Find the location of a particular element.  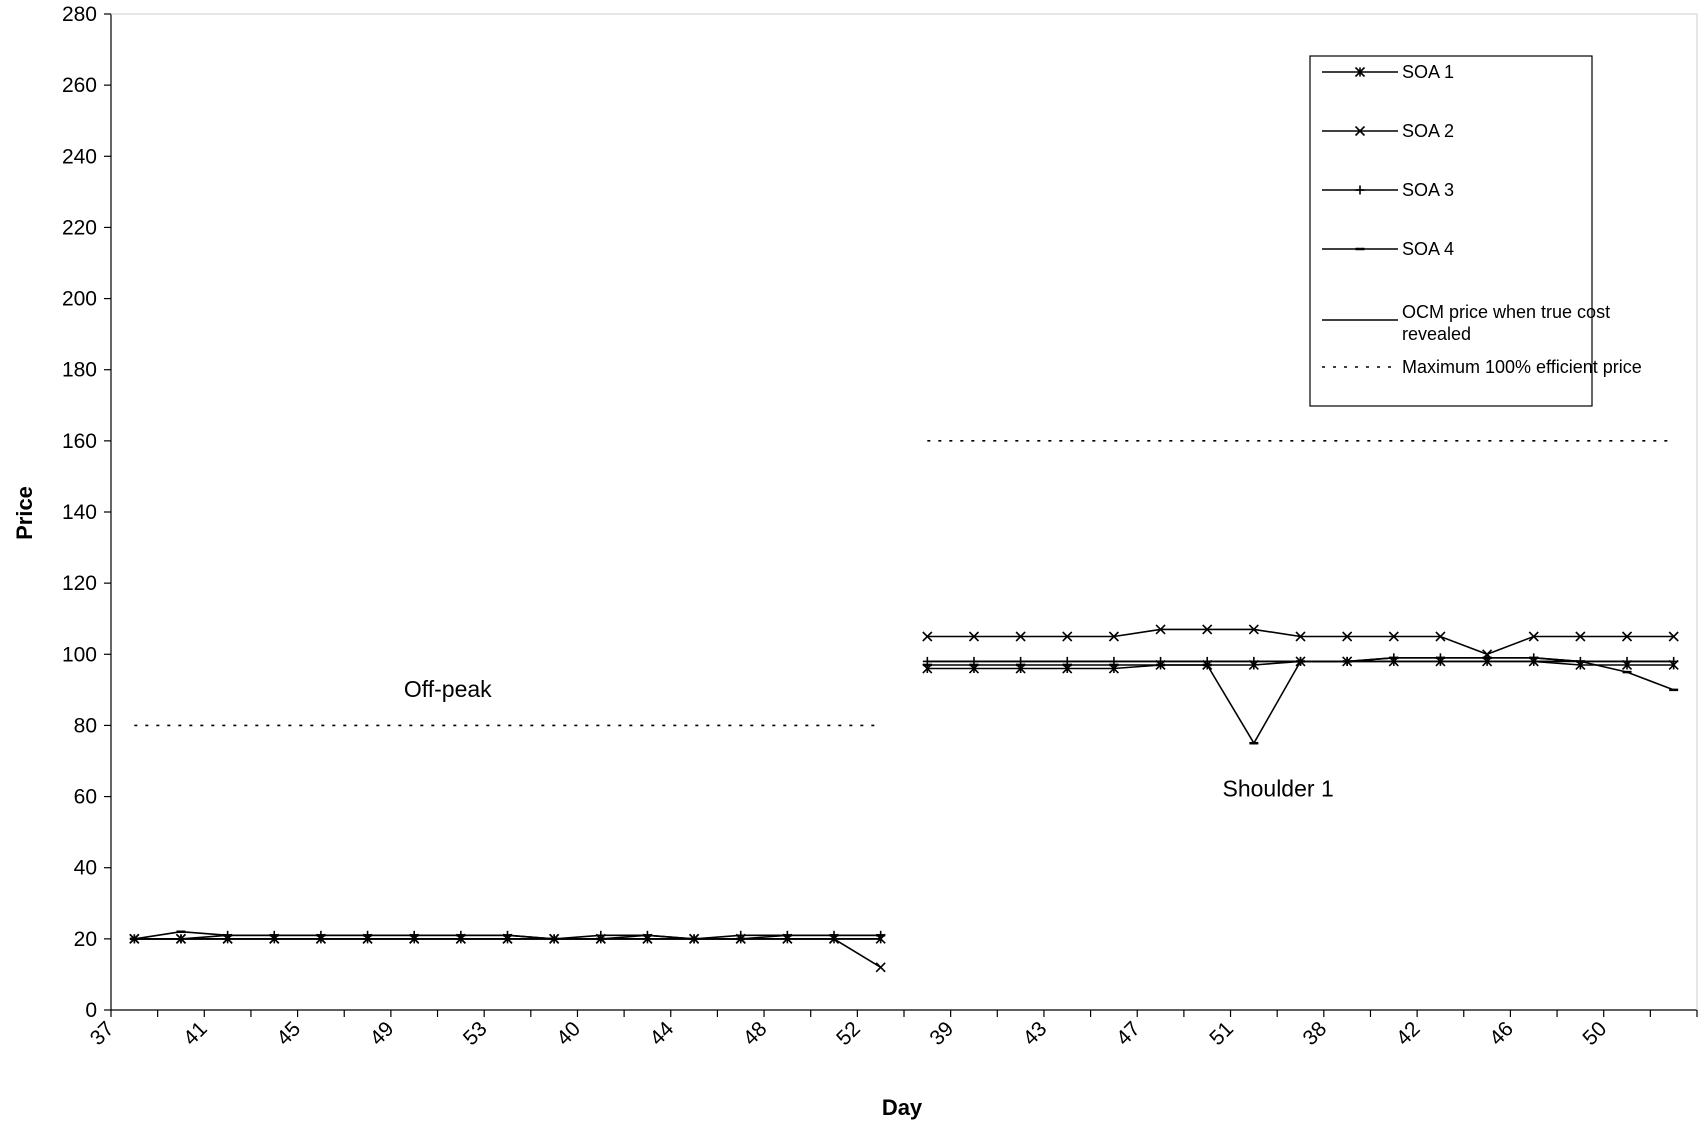

x-tick-label: 39 is located at coordinates (941, 1033).